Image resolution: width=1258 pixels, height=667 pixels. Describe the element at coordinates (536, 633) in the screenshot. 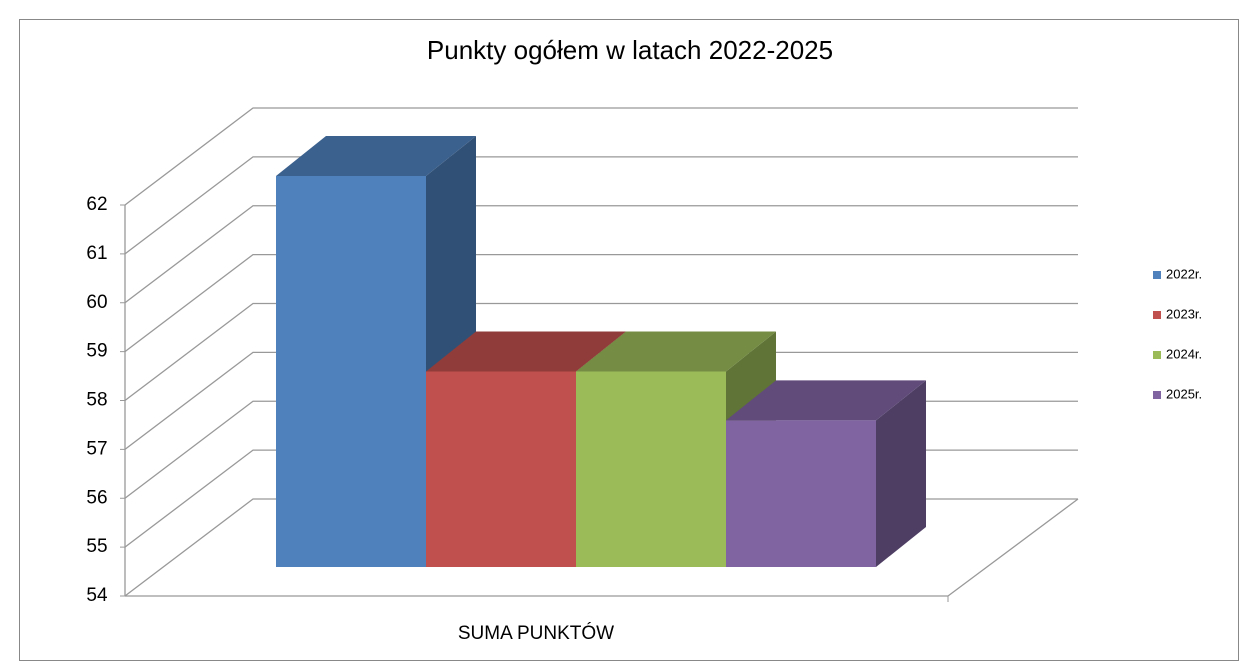

I see `x-tick-label: SUMA PUNKTÓW` at that location.